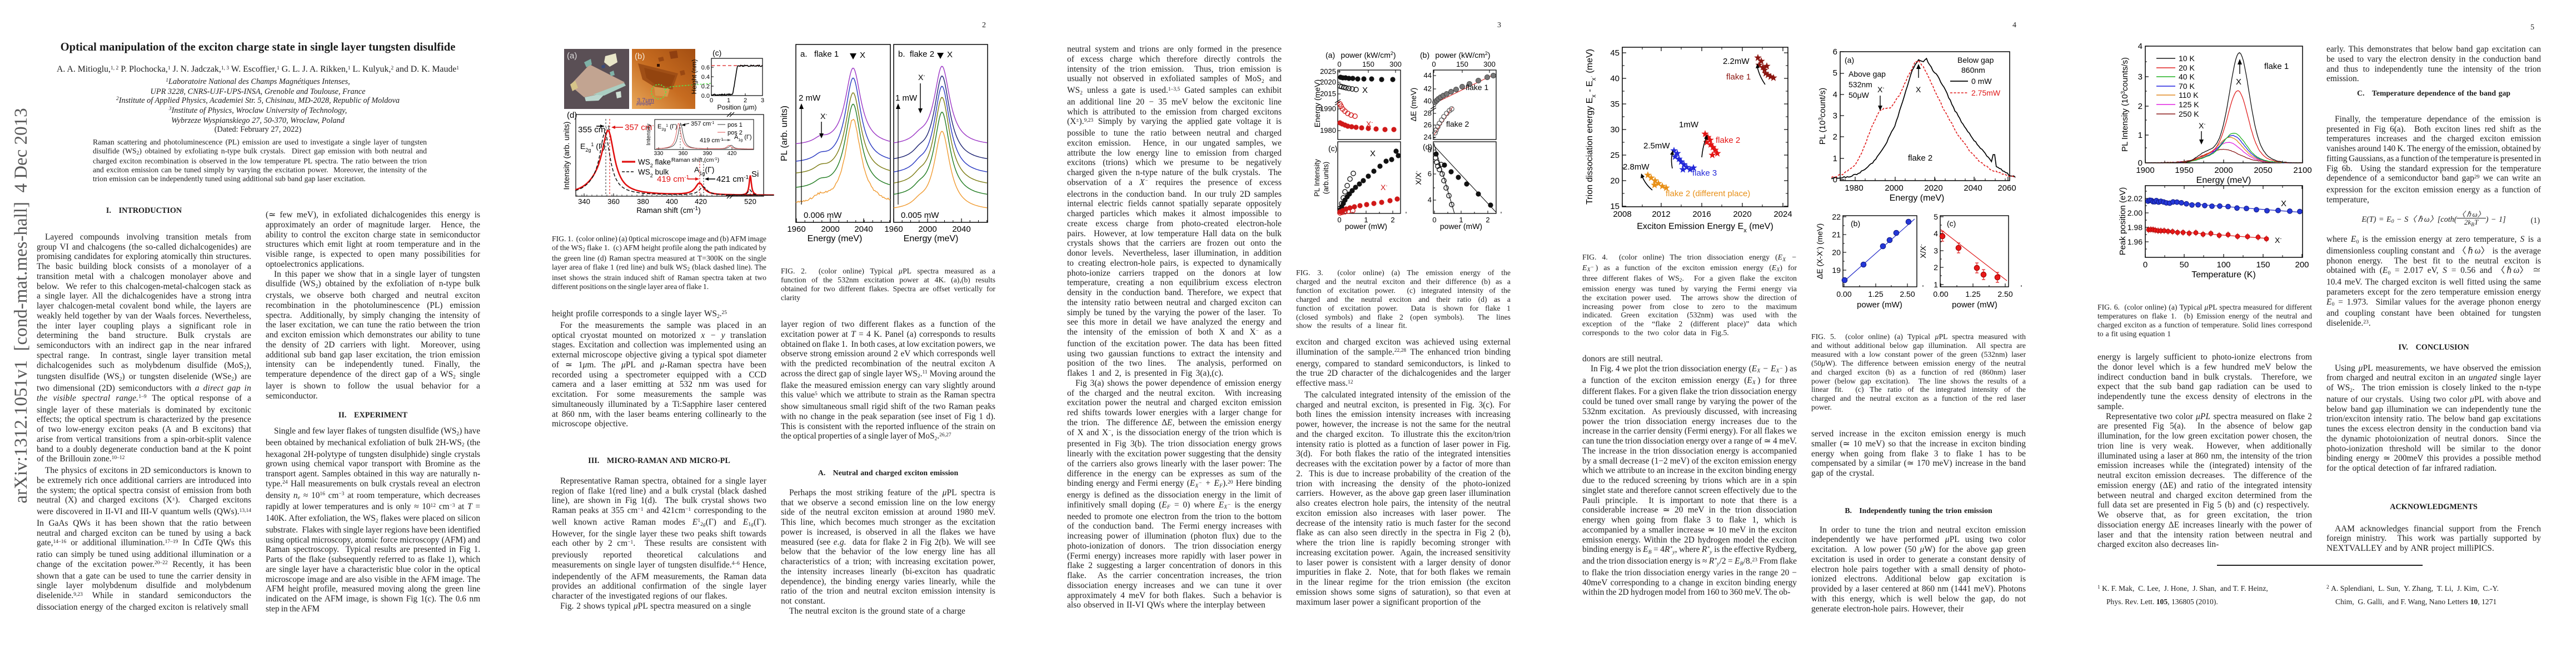  I want to click on svg-text: PL Intensity (103counts/s), so click(2125, 104).